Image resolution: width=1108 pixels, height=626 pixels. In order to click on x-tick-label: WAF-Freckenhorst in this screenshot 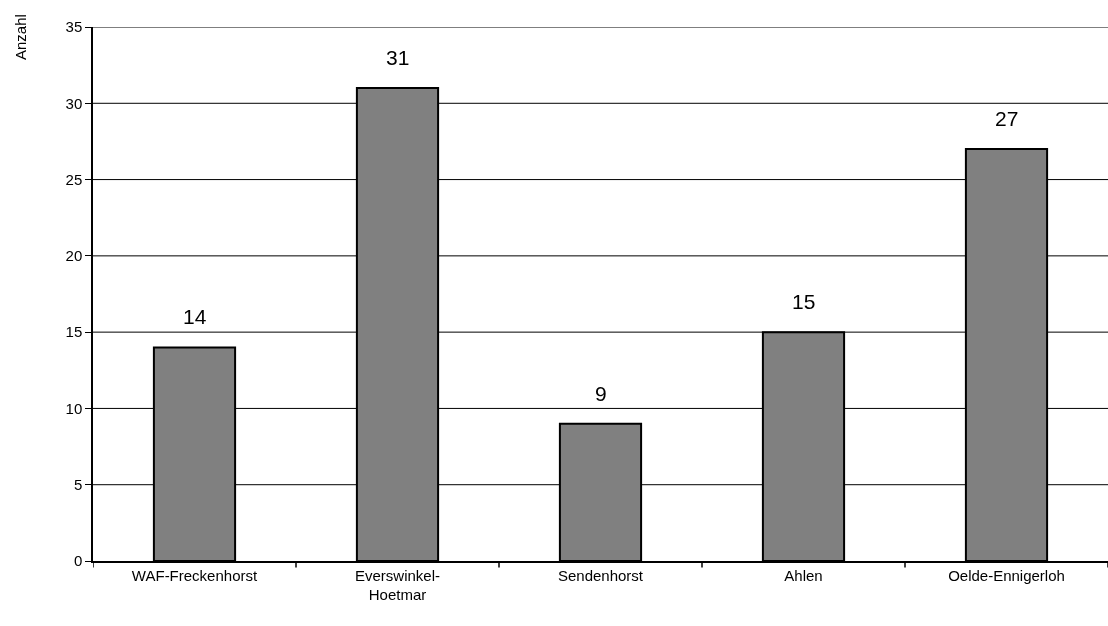, I will do `click(194, 575)`.